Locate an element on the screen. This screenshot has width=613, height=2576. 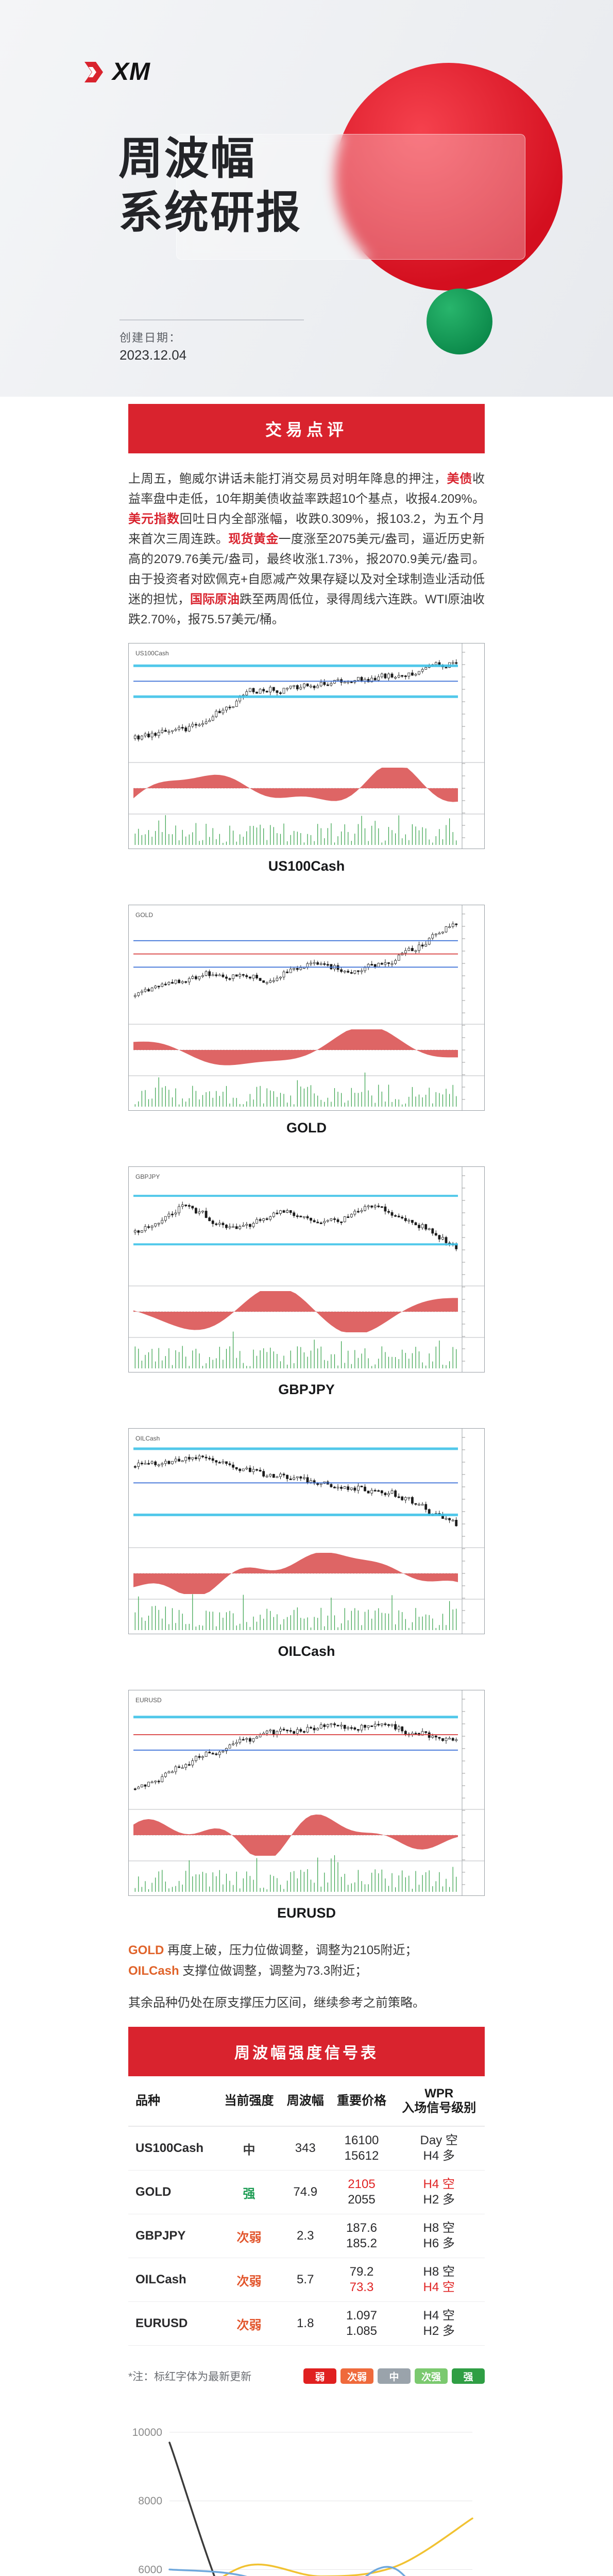
table-row: OILCash 次弱 5.7 79.2 73.3 H8 空 H4 空 is located at coordinates (306, 2280).